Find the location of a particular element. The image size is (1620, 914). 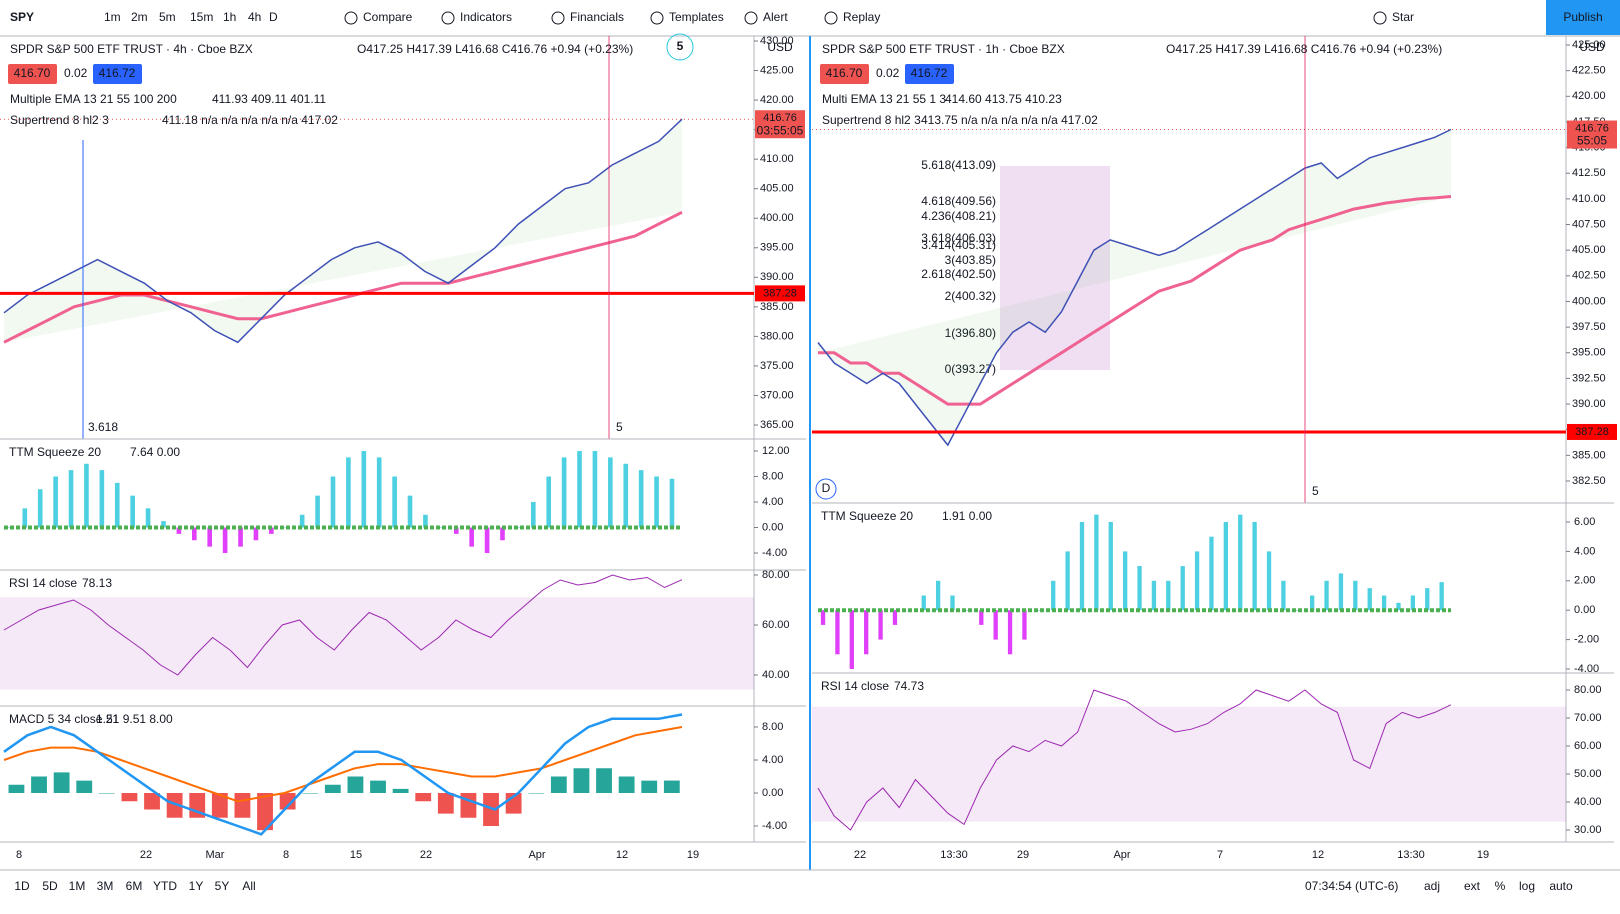

range-button: 5D is located at coordinates (50, 886).